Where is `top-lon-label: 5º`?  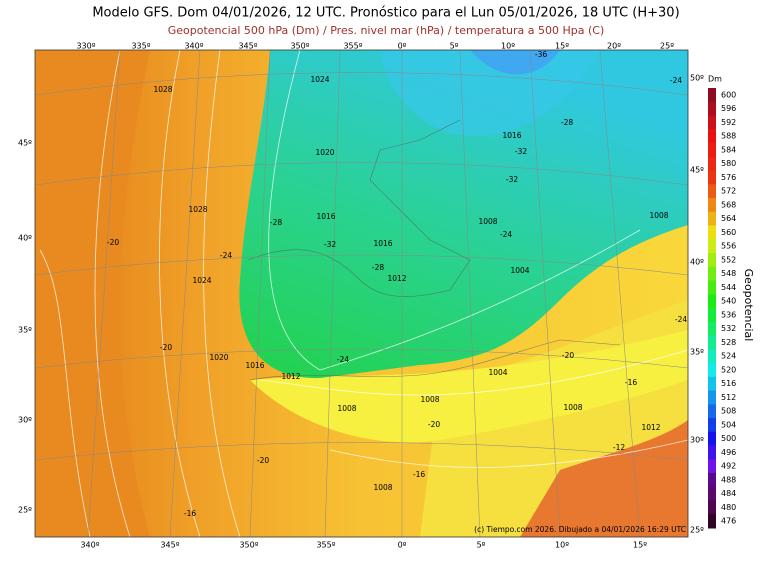 top-lon-label: 5º is located at coordinates (454, 46).